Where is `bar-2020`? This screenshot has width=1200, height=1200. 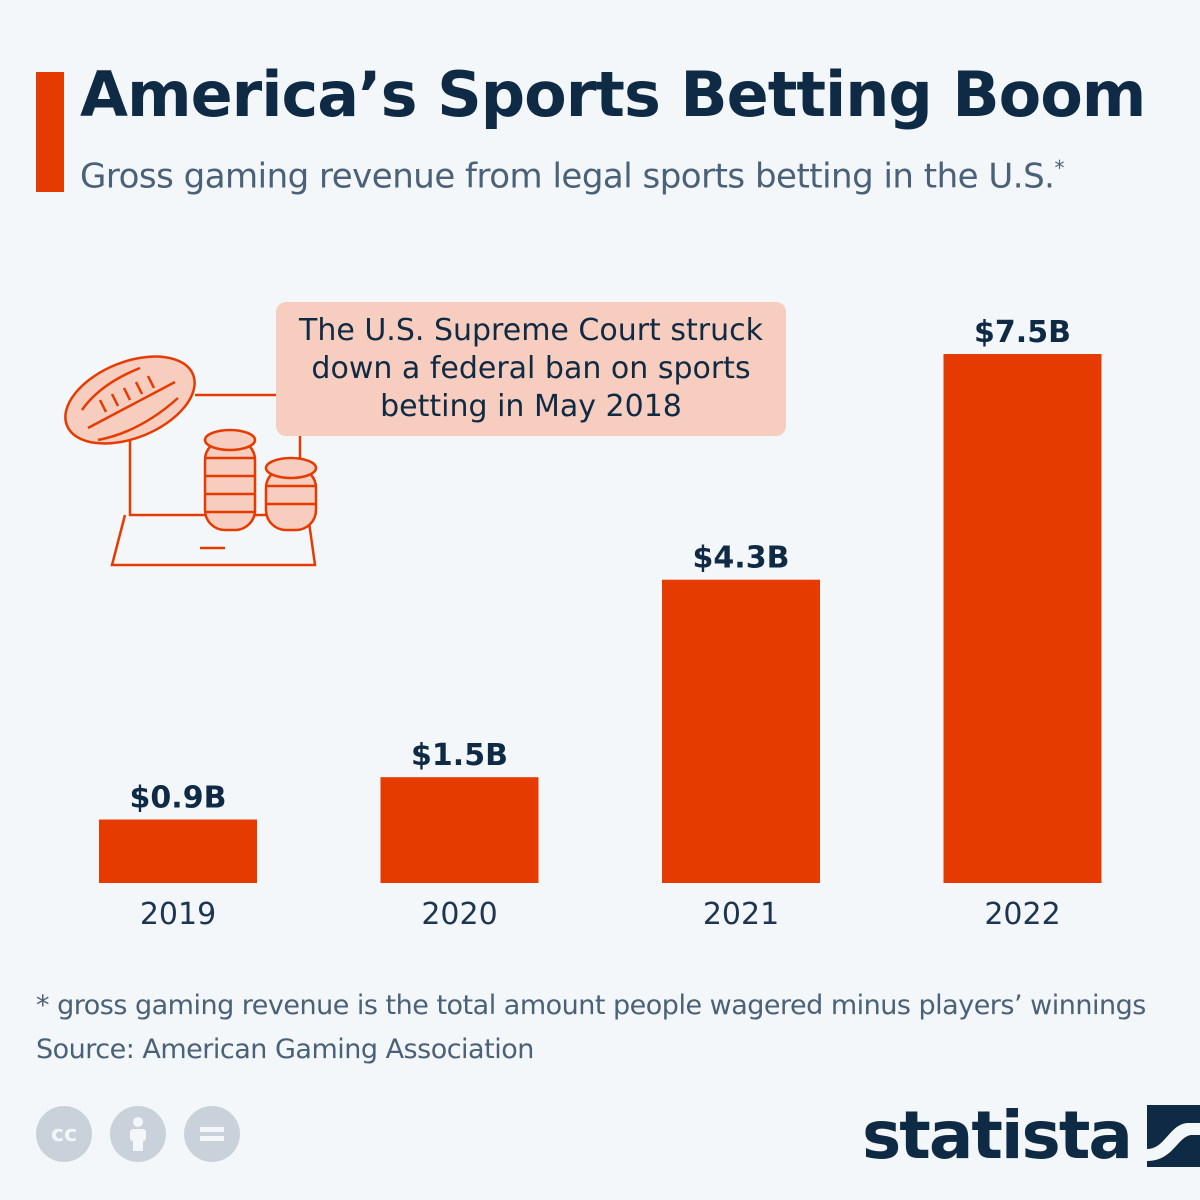
bar-2020 is located at coordinates (459, 830).